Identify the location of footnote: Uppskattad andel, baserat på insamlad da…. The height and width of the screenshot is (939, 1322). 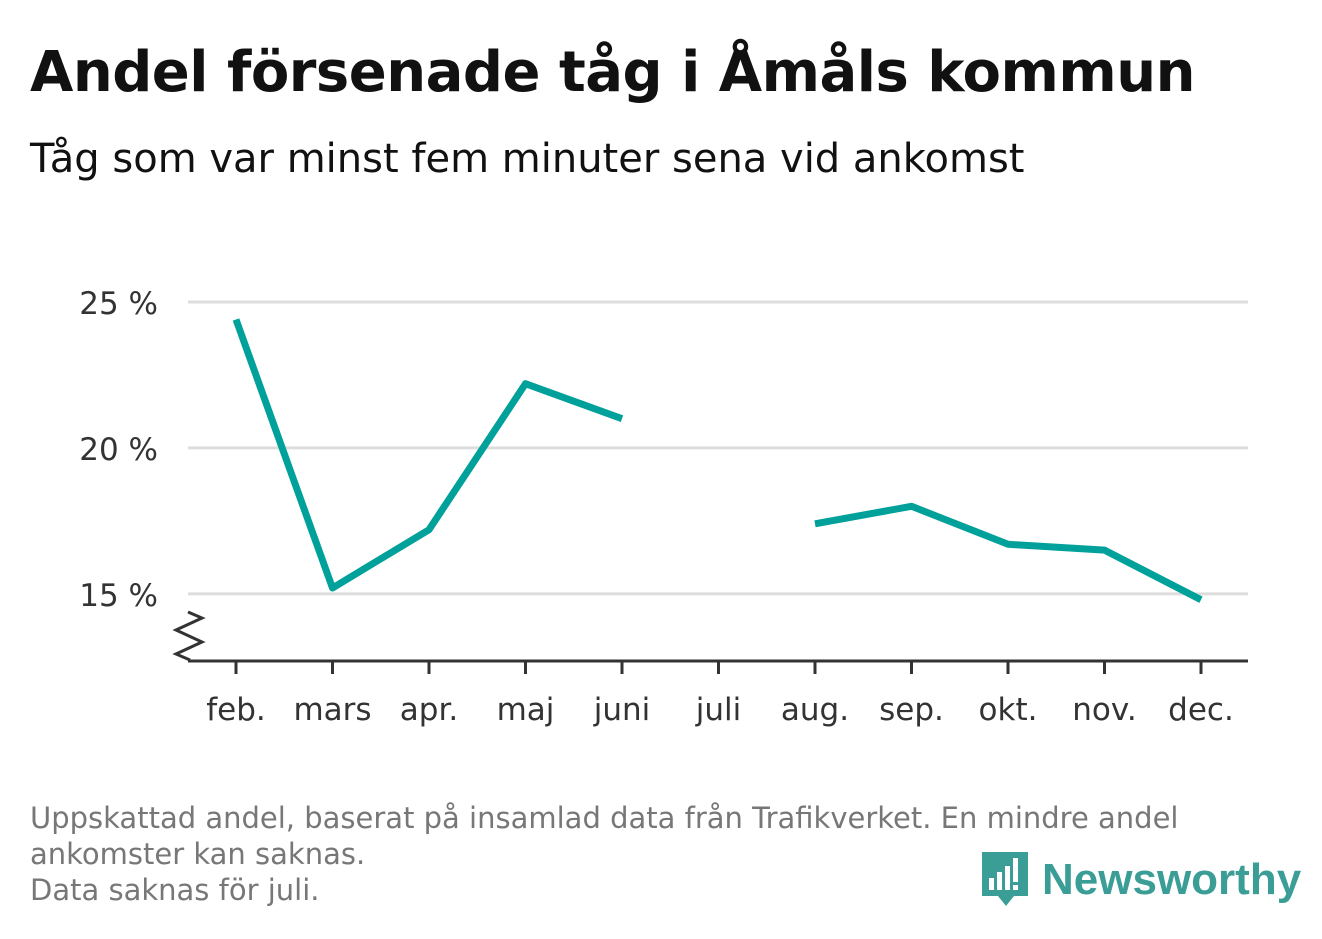
(655, 854).